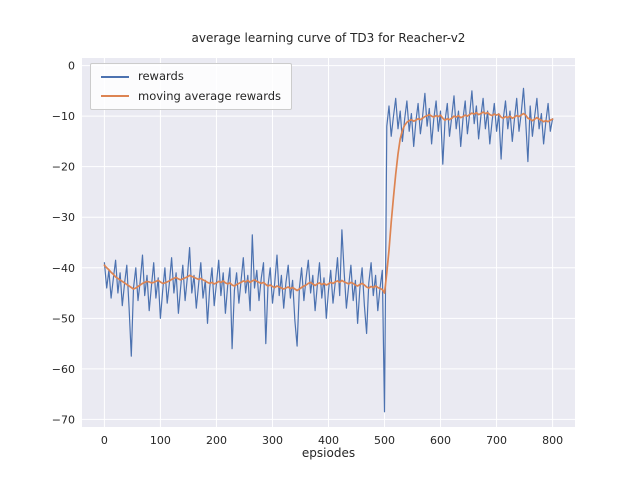 This screenshot has width=640, height=480. What do you see at coordinates (210, 95) in the screenshot?
I see `legend-label-moving-average: moving average rewards` at bounding box center [210, 95].